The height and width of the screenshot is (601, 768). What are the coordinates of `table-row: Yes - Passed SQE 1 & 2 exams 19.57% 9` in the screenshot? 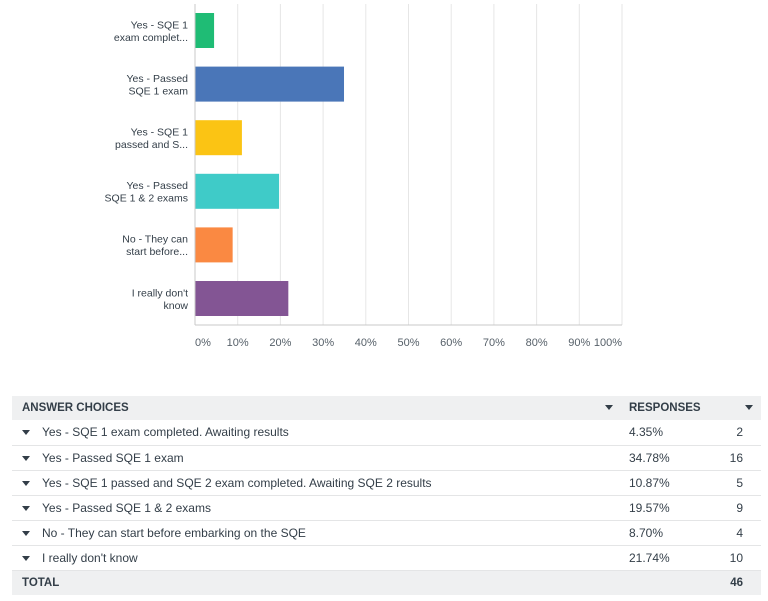 It's located at (386, 507).